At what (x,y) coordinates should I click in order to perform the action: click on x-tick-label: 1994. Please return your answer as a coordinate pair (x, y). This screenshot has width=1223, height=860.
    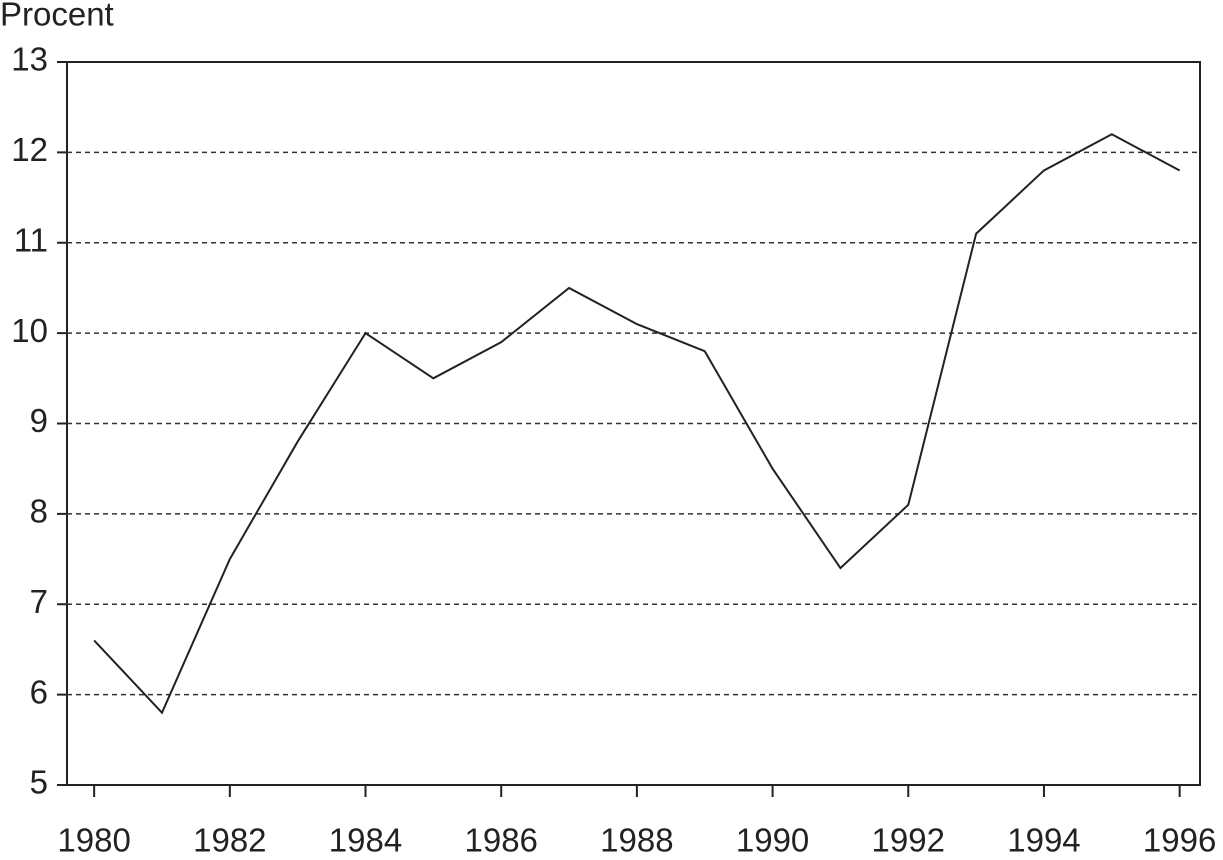
    Looking at the image, I should click on (1043, 840).